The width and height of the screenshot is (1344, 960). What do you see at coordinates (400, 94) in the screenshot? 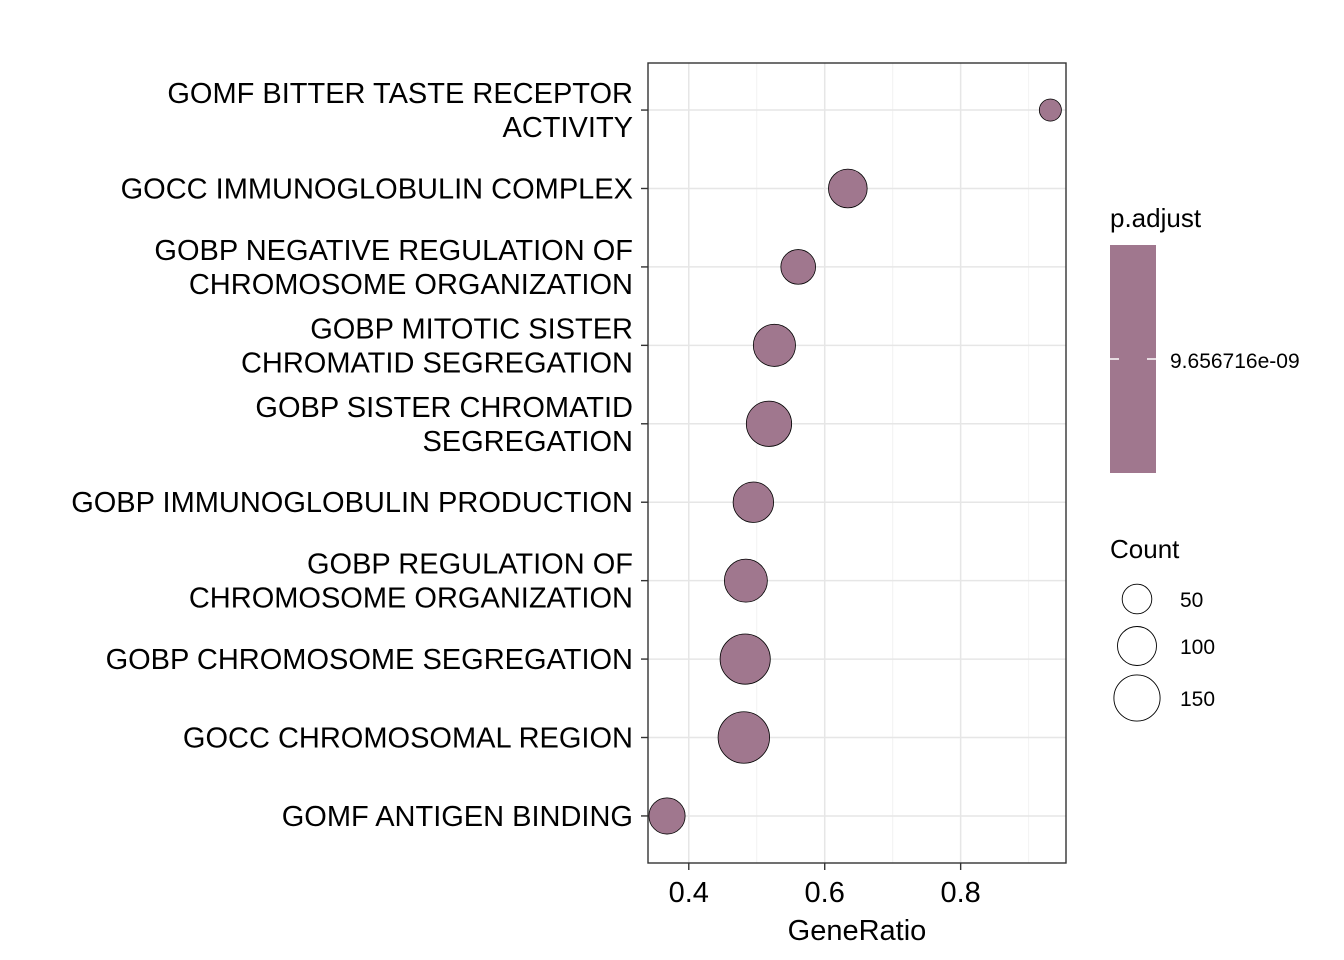
I see `y-tick-label: GOMF BITTER TASTE RECEPTOR` at bounding box center [400, 94].